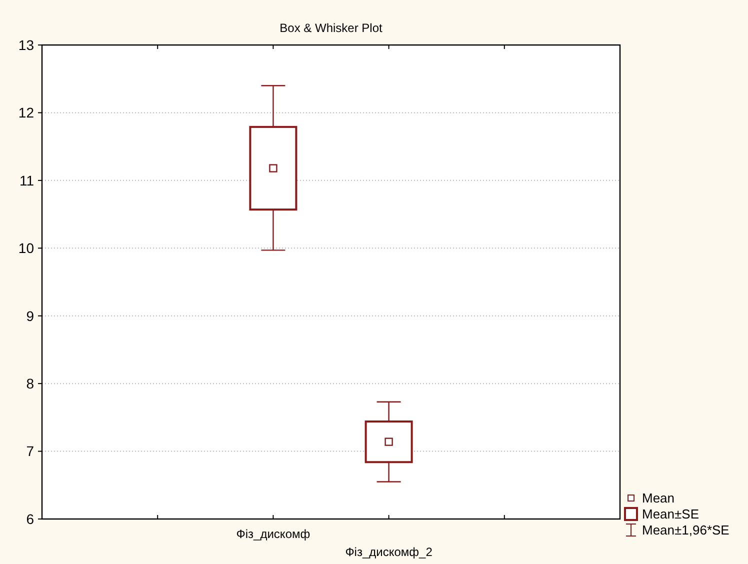  What do you see at coordinates (332, 28) in the screenshot?
I see `chart-title: Box & Whisker Plot` at bounding box center [332, 28].